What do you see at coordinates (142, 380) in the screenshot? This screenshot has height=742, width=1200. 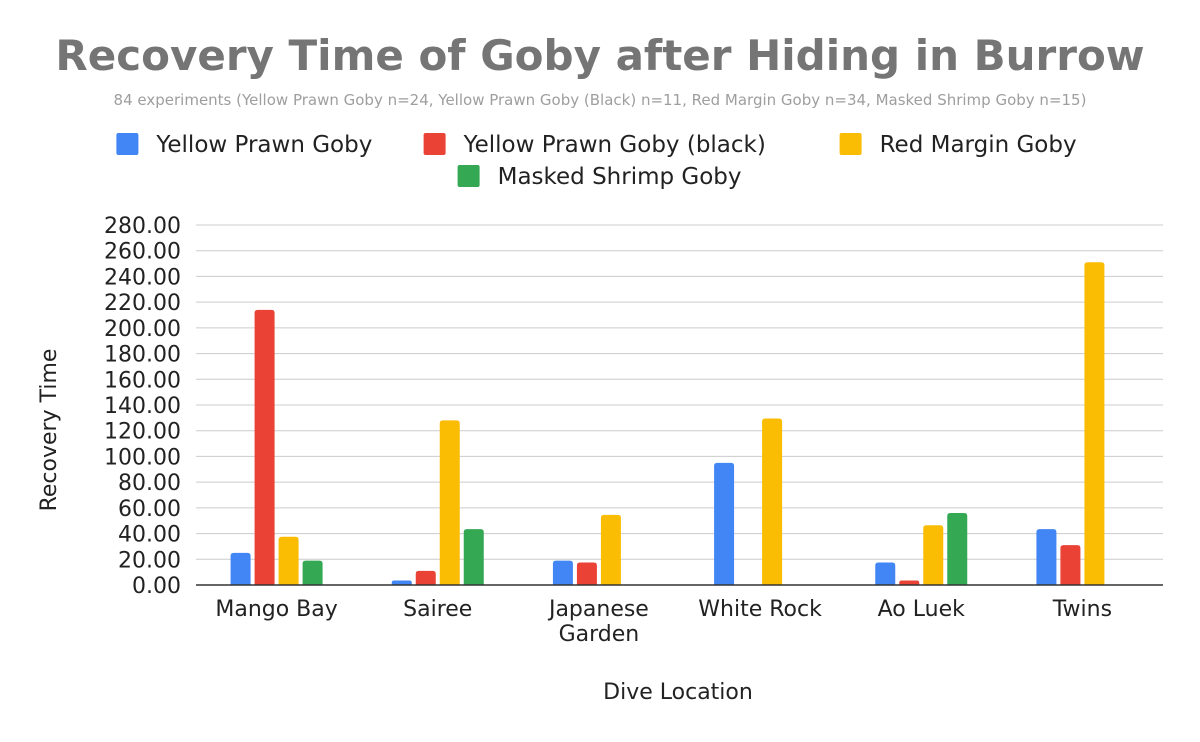 I see `y-tick-label: 160.00` at bounding box center [142, 380].